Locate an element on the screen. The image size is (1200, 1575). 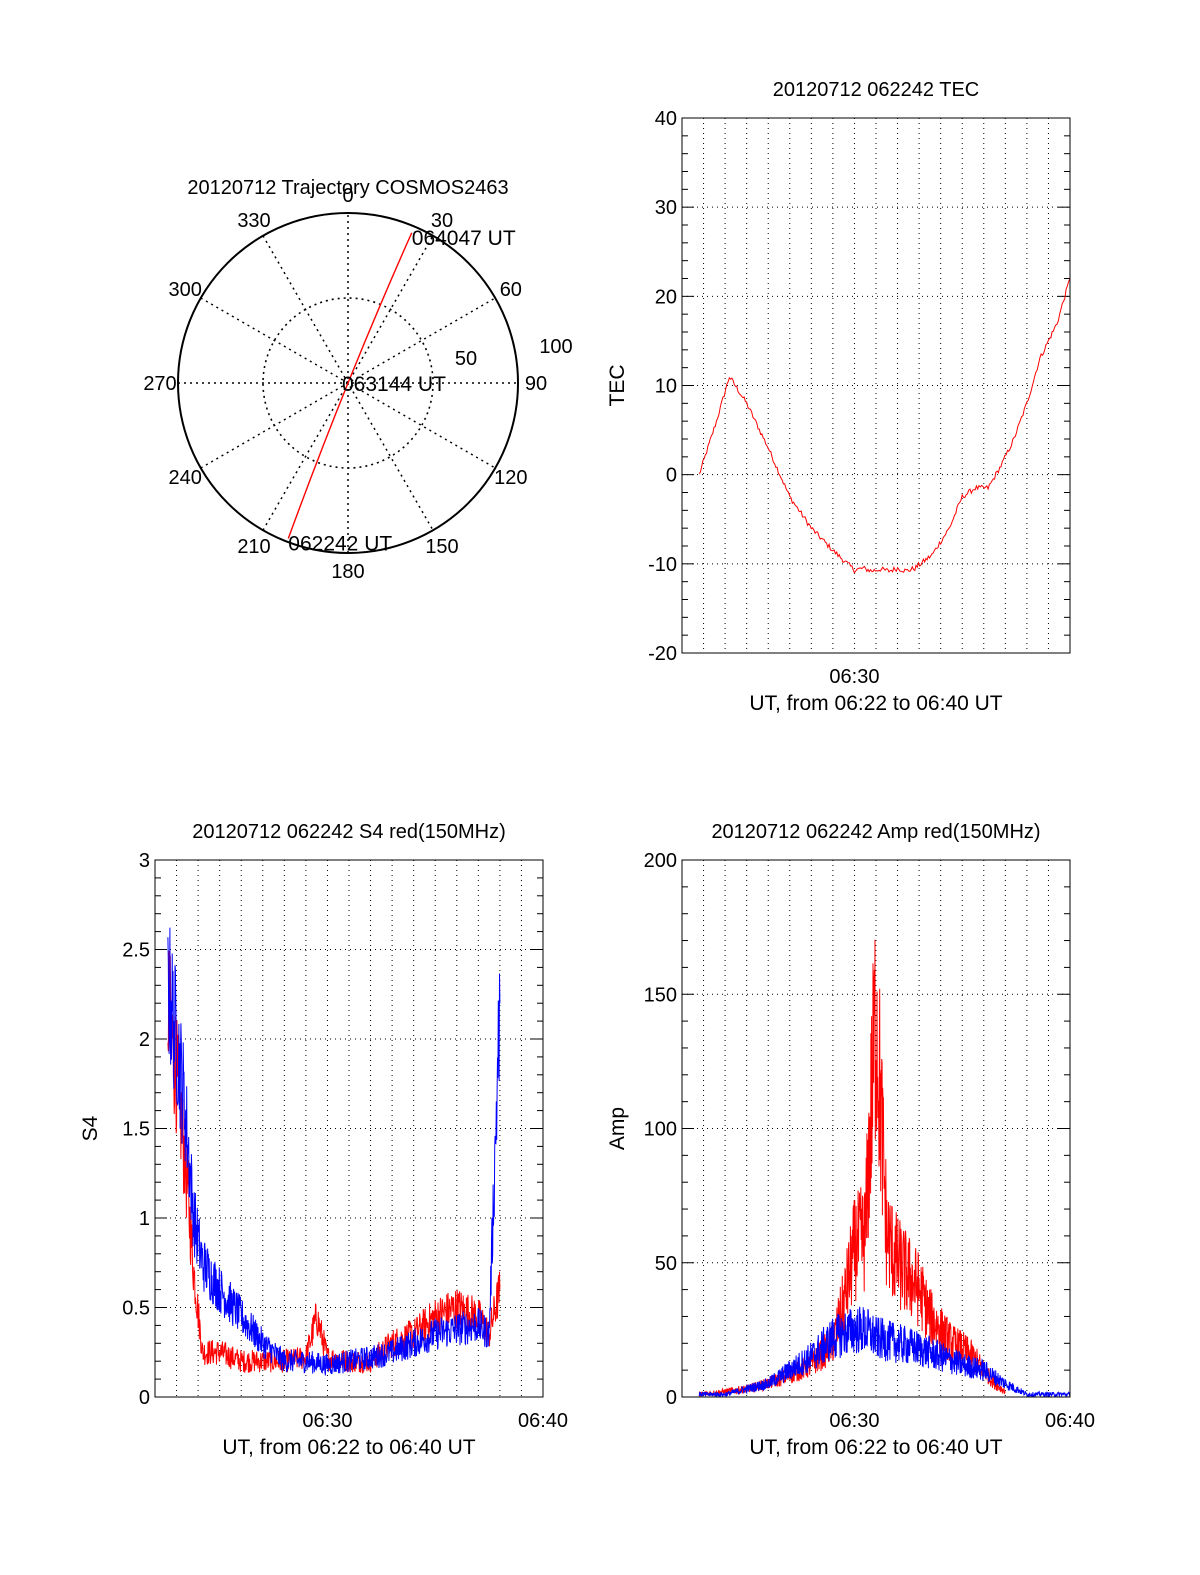
y-tick-label: 1 is located at coordinates (144, 1219).